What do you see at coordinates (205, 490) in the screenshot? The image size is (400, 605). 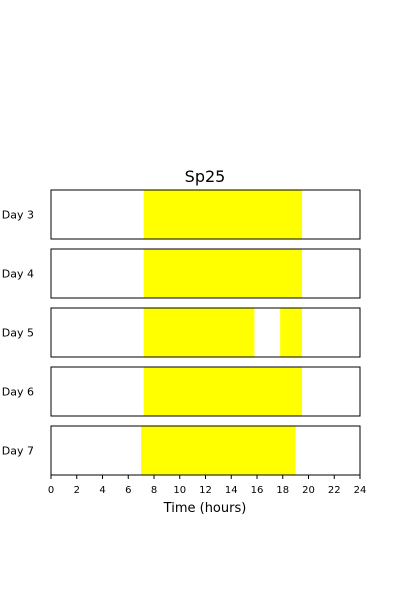 I see `x-tick-label: 12` at bounding box center [205, 490].